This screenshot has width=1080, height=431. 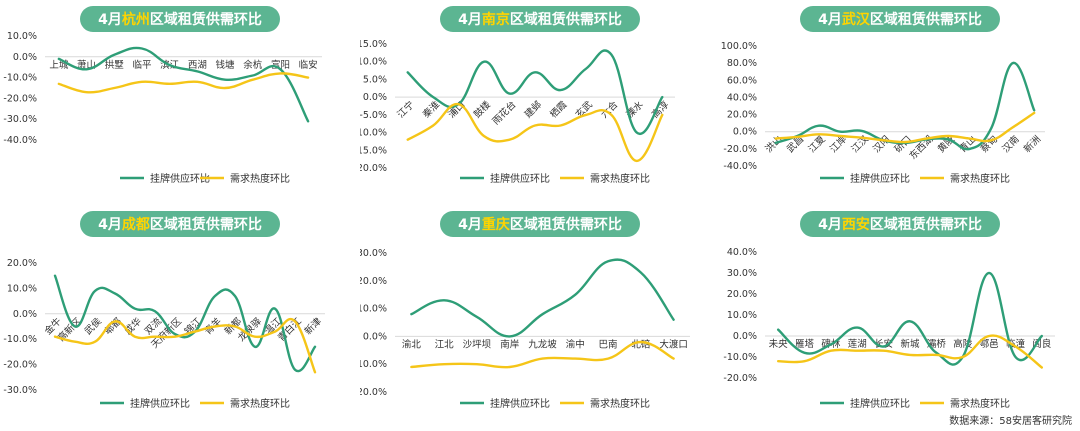 I want to click on category-label: 栖霞, so click(x=558, y=109).